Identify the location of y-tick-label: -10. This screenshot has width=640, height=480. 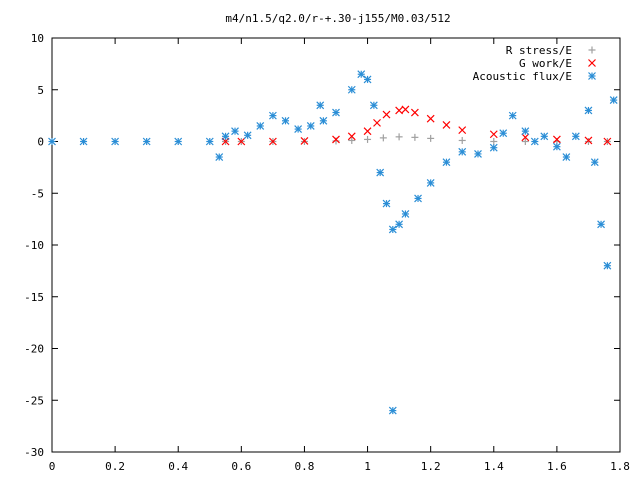
(34, 245).